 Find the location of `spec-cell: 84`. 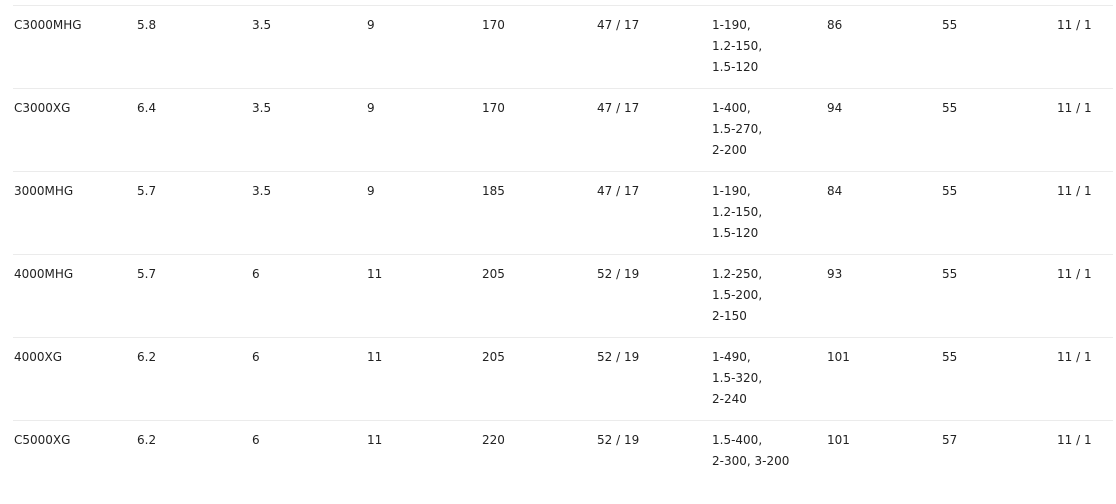

spec-cell: 84 is located at coordinates (883, 213).